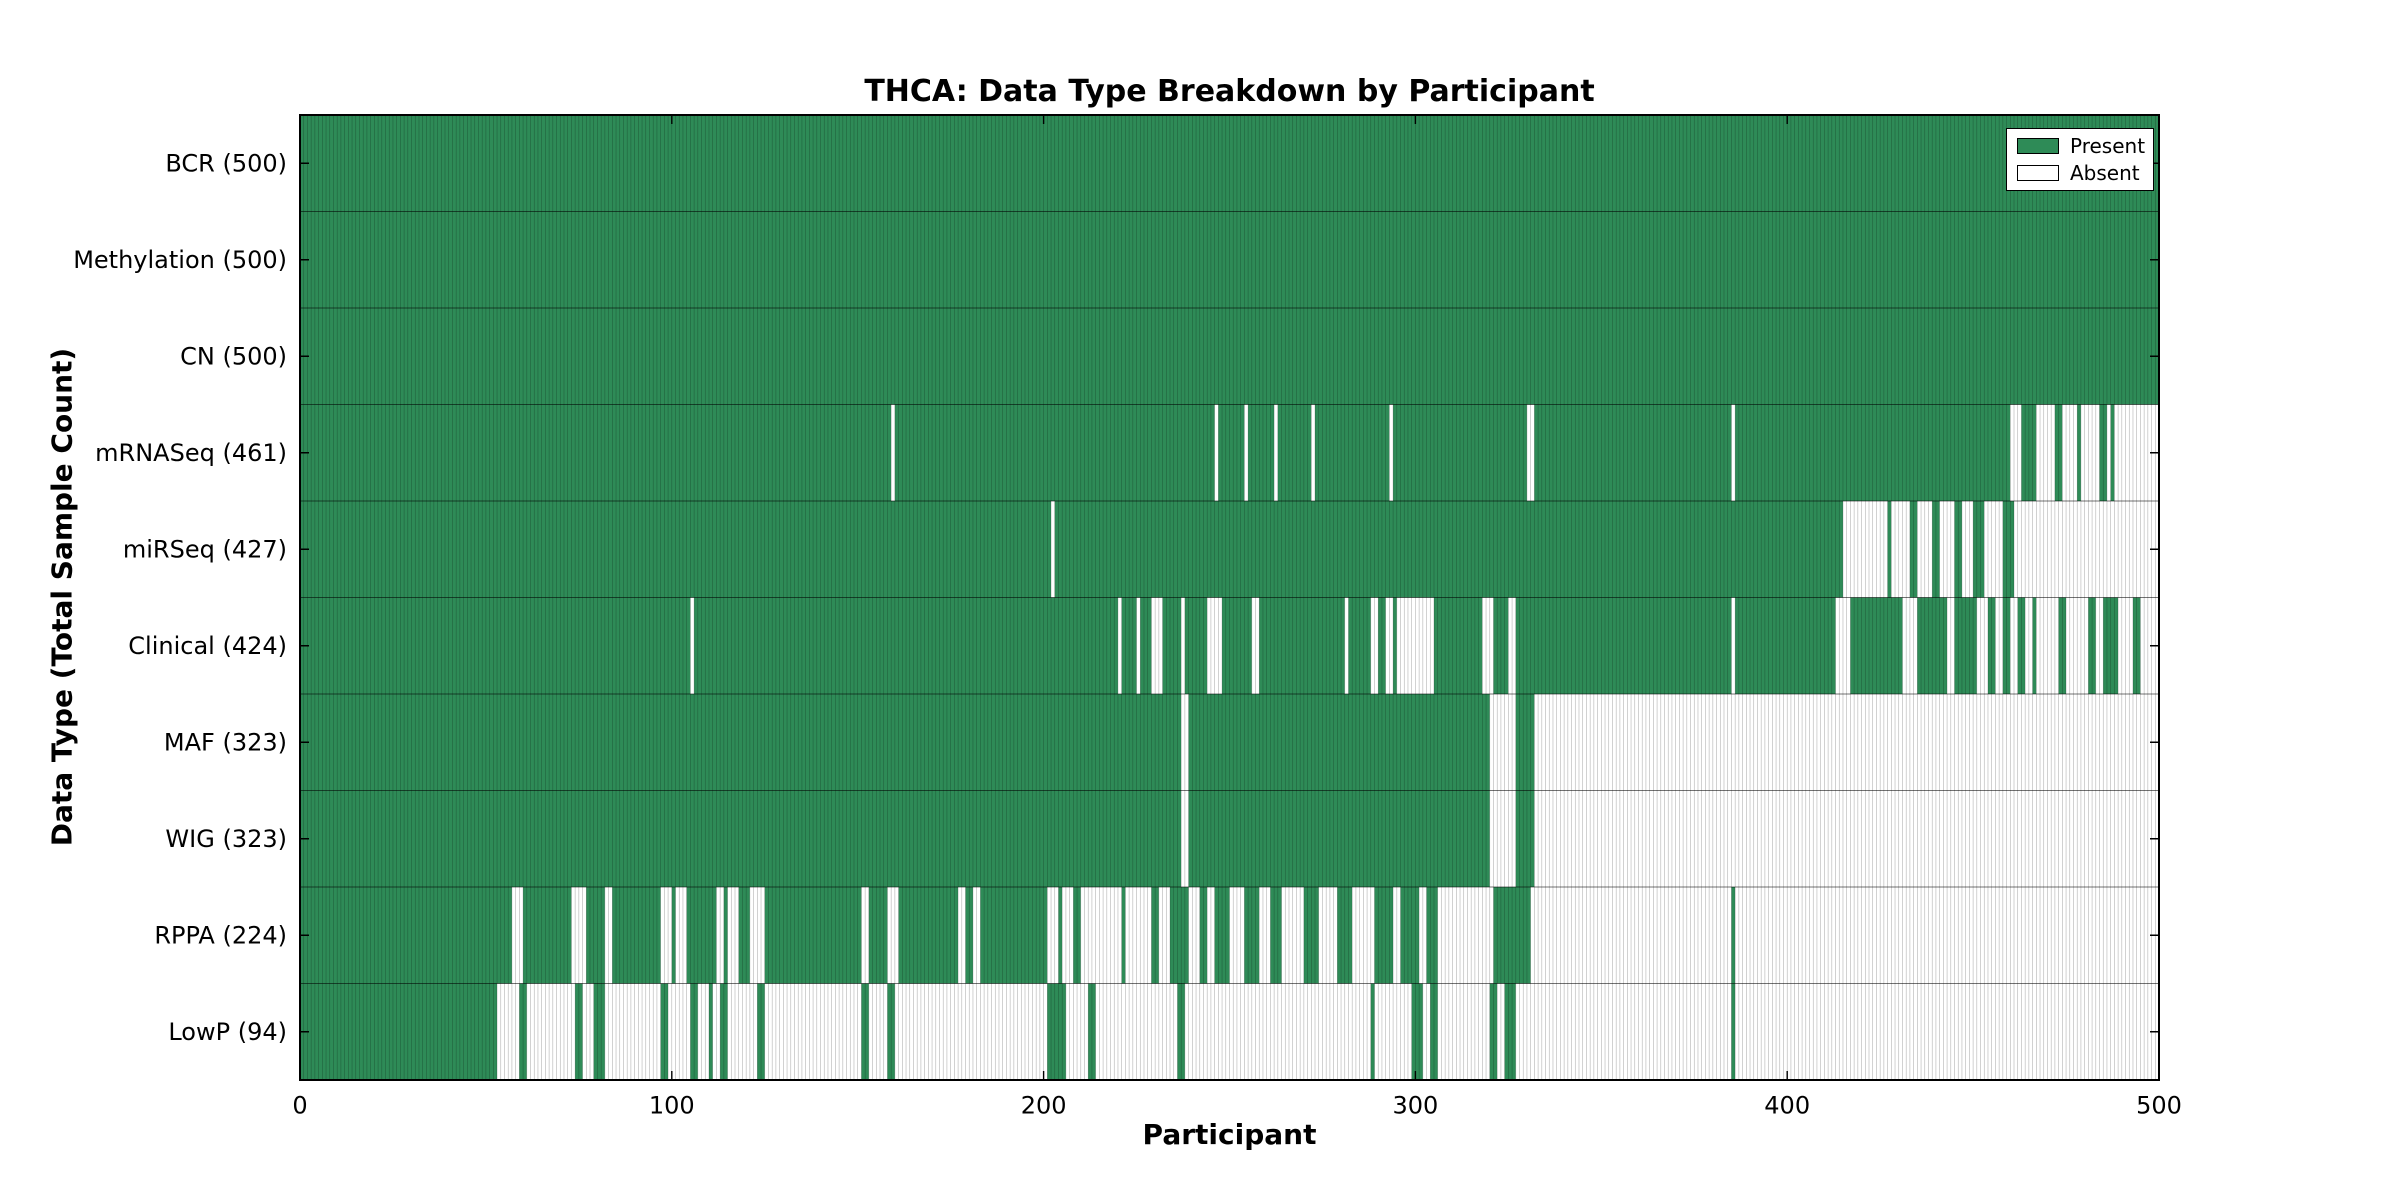  I want to click on presence-run-CN-present, so click(1229, 356).